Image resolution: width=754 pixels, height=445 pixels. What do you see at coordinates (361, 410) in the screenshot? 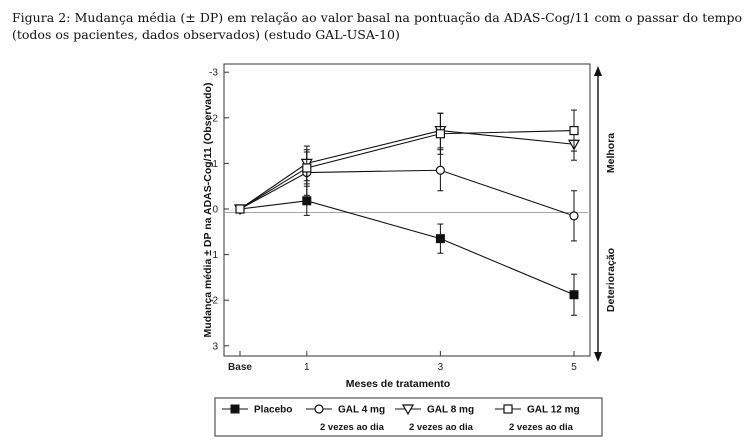
I see `legend-label-1: GAL 4 mg` at bounding box center [361, 410].